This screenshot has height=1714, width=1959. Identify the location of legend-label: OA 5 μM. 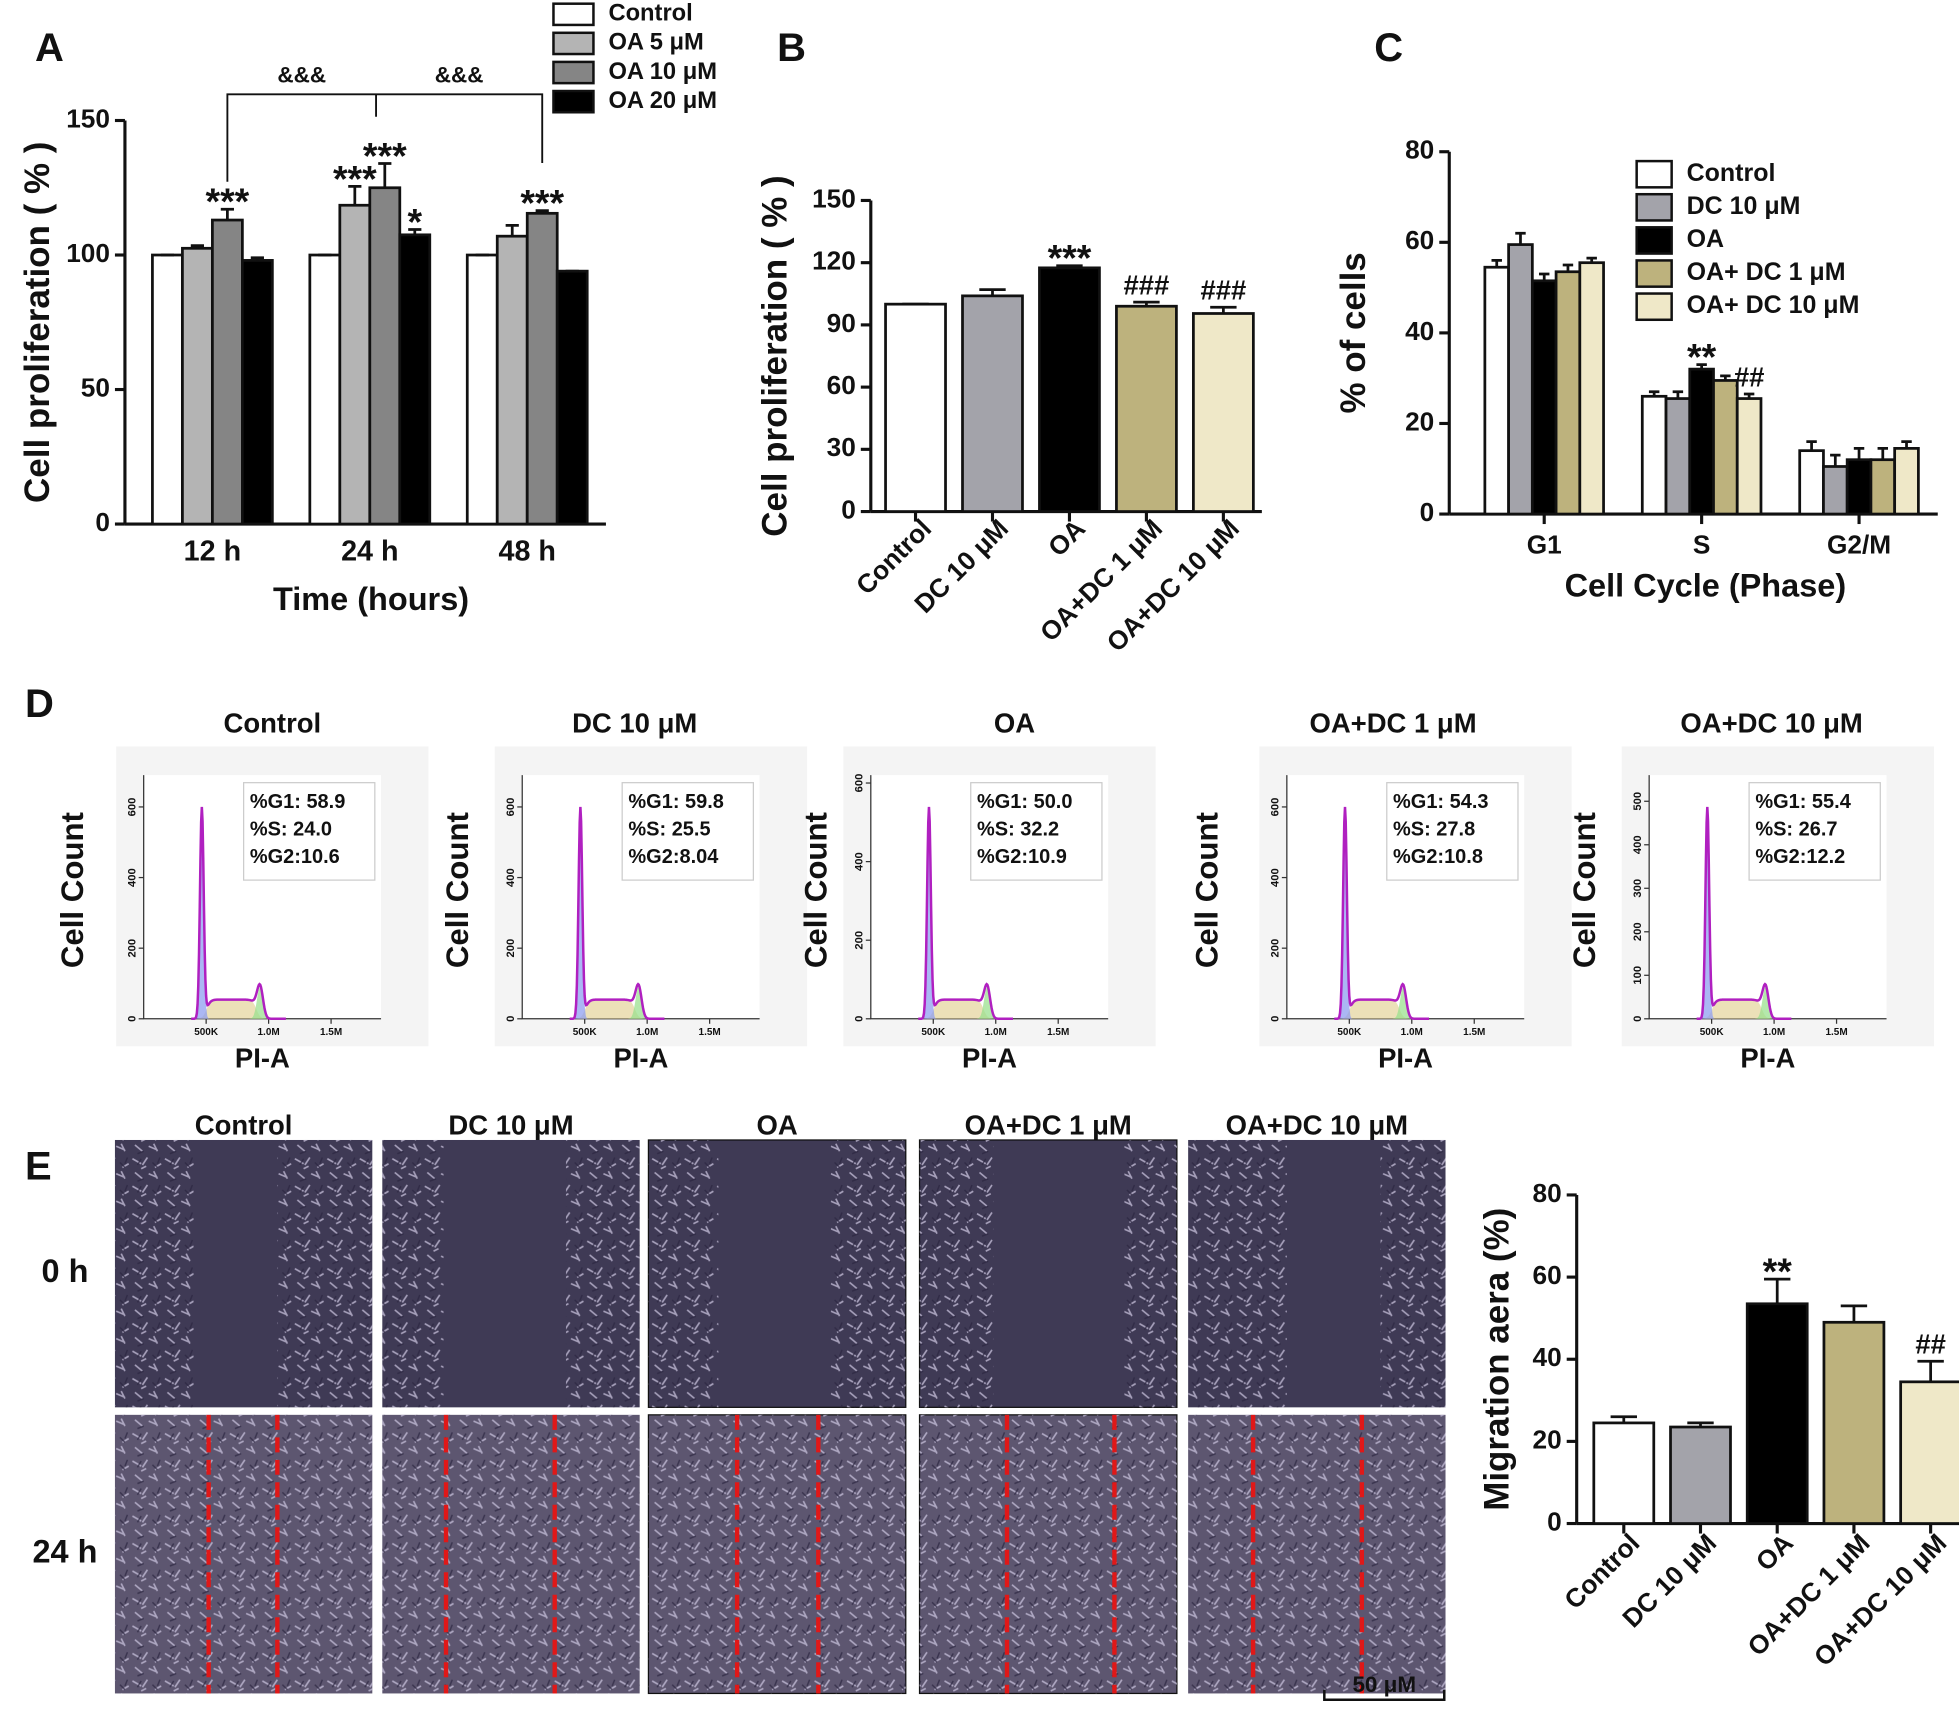
(655, 43).